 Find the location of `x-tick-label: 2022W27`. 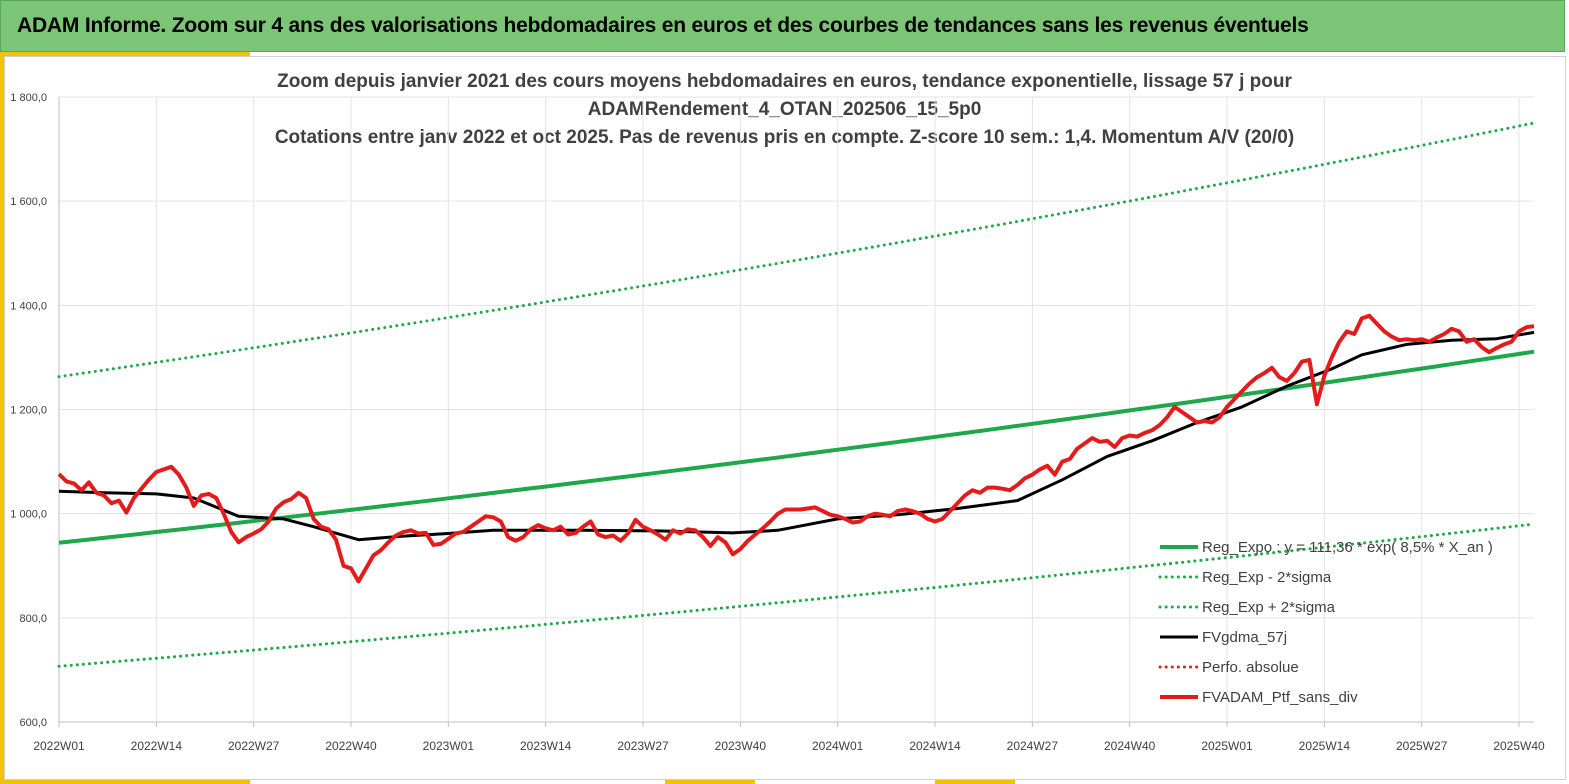

x-tick-label: 2022W27 is located at coordinates (254, 746).